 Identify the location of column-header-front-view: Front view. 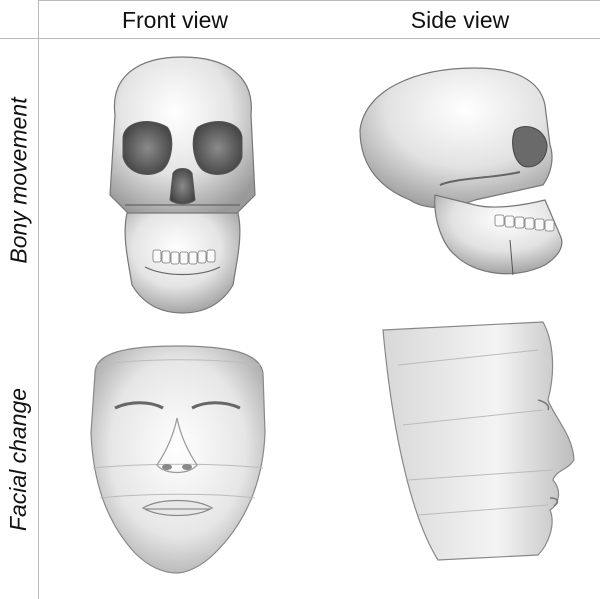
(175, 20).